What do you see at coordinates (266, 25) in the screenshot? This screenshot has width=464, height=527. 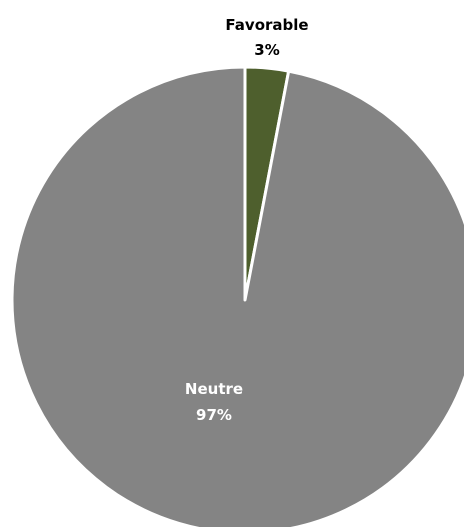 I see `slice-label-favorable: Favorable` at bounding box center [266, 25].